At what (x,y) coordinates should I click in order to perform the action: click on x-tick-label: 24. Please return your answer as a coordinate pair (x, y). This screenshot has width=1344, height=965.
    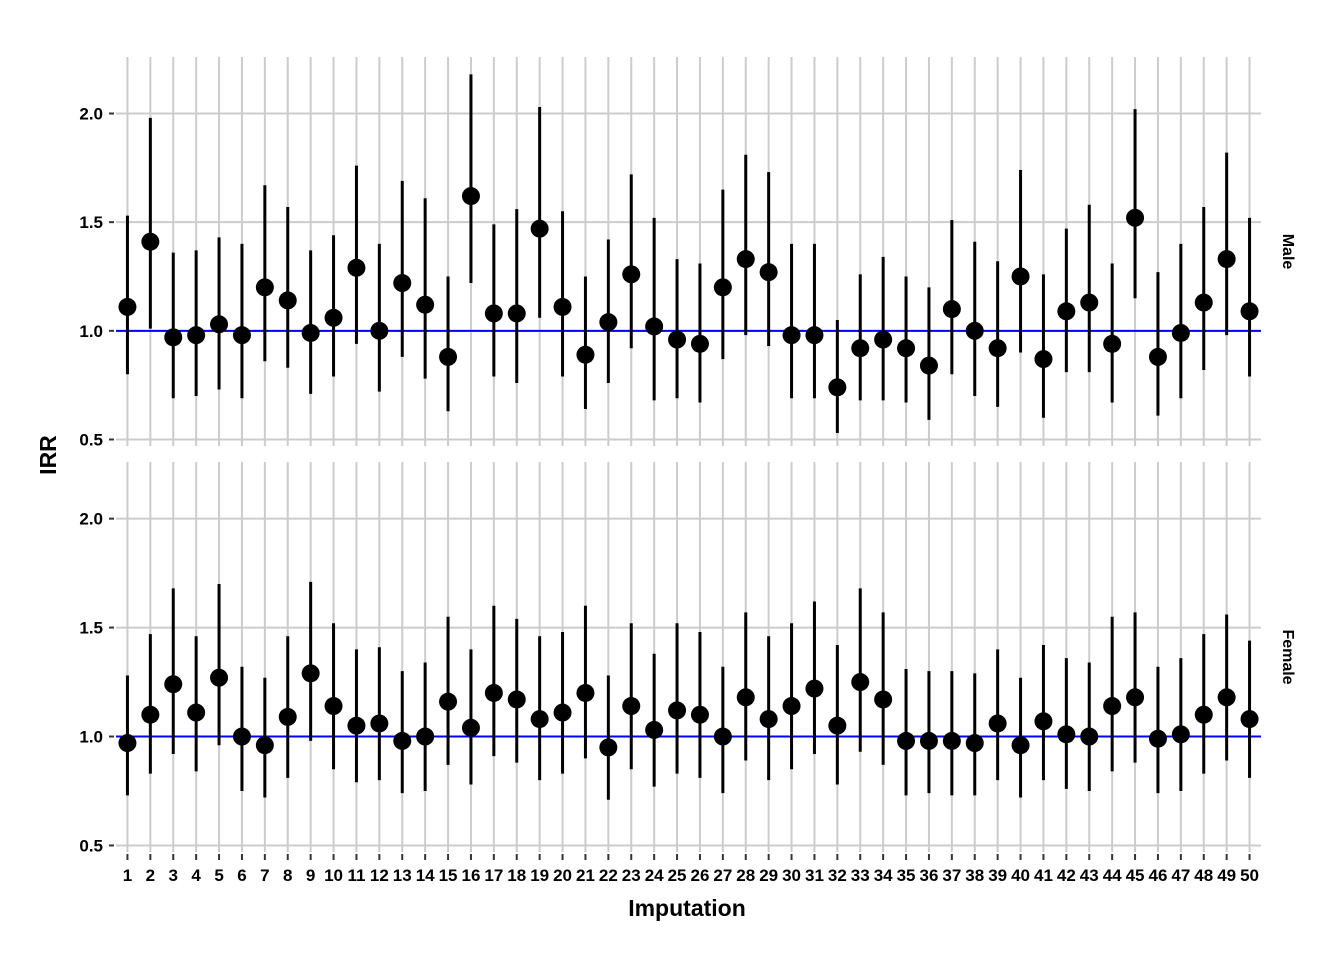
    Looking at the image, I should click on (654, 875).